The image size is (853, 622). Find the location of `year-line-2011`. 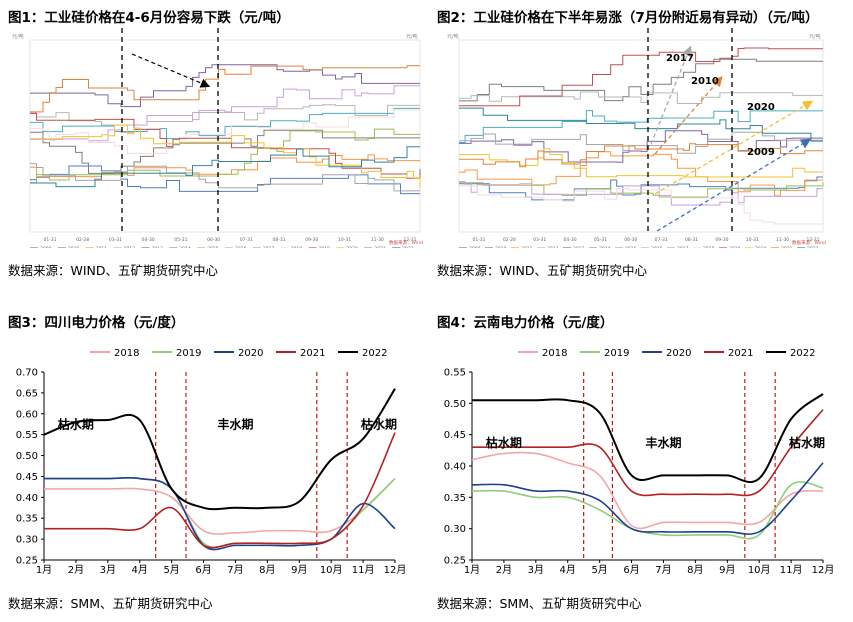

year-line-2011 is located at coordinates (641, 174).